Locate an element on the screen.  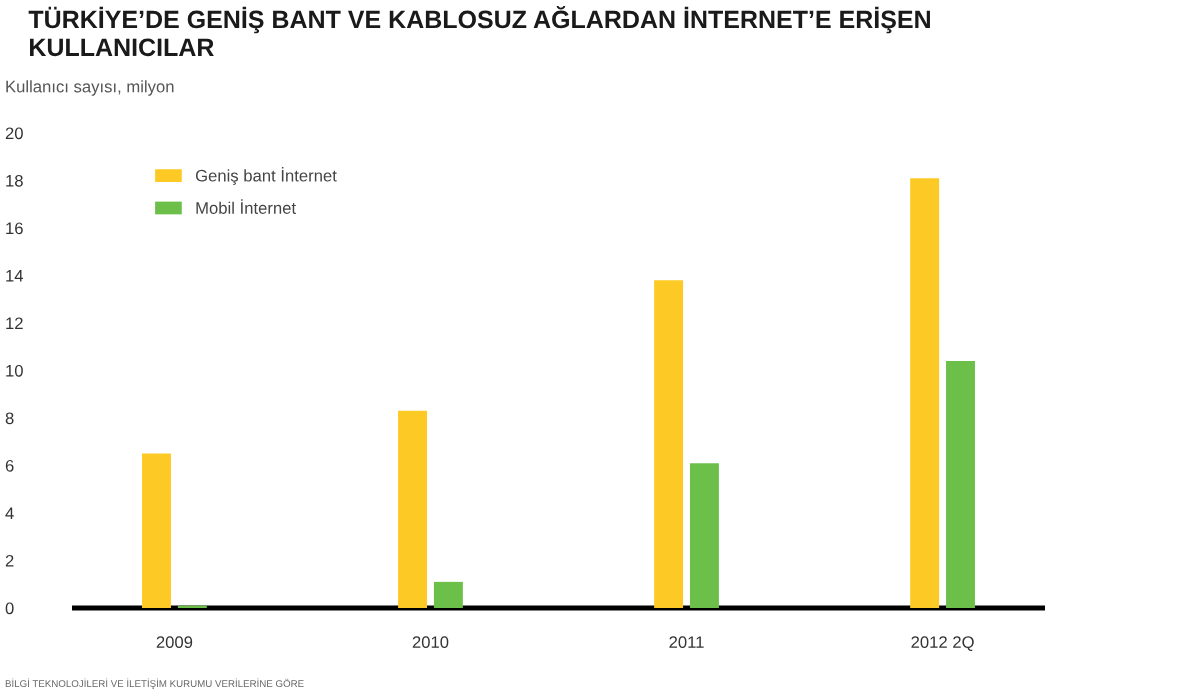
legend-label: Mobil İnternet is located at coordinates (246, 206).